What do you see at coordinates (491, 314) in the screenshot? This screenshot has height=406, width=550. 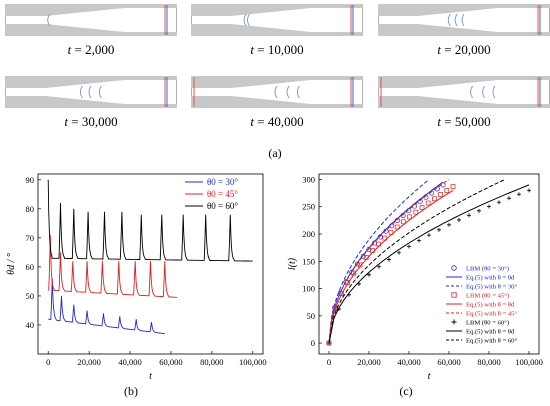 I see `legend-entry: Eq.(5) with θ = 45°` at bounding box center [491, 314].